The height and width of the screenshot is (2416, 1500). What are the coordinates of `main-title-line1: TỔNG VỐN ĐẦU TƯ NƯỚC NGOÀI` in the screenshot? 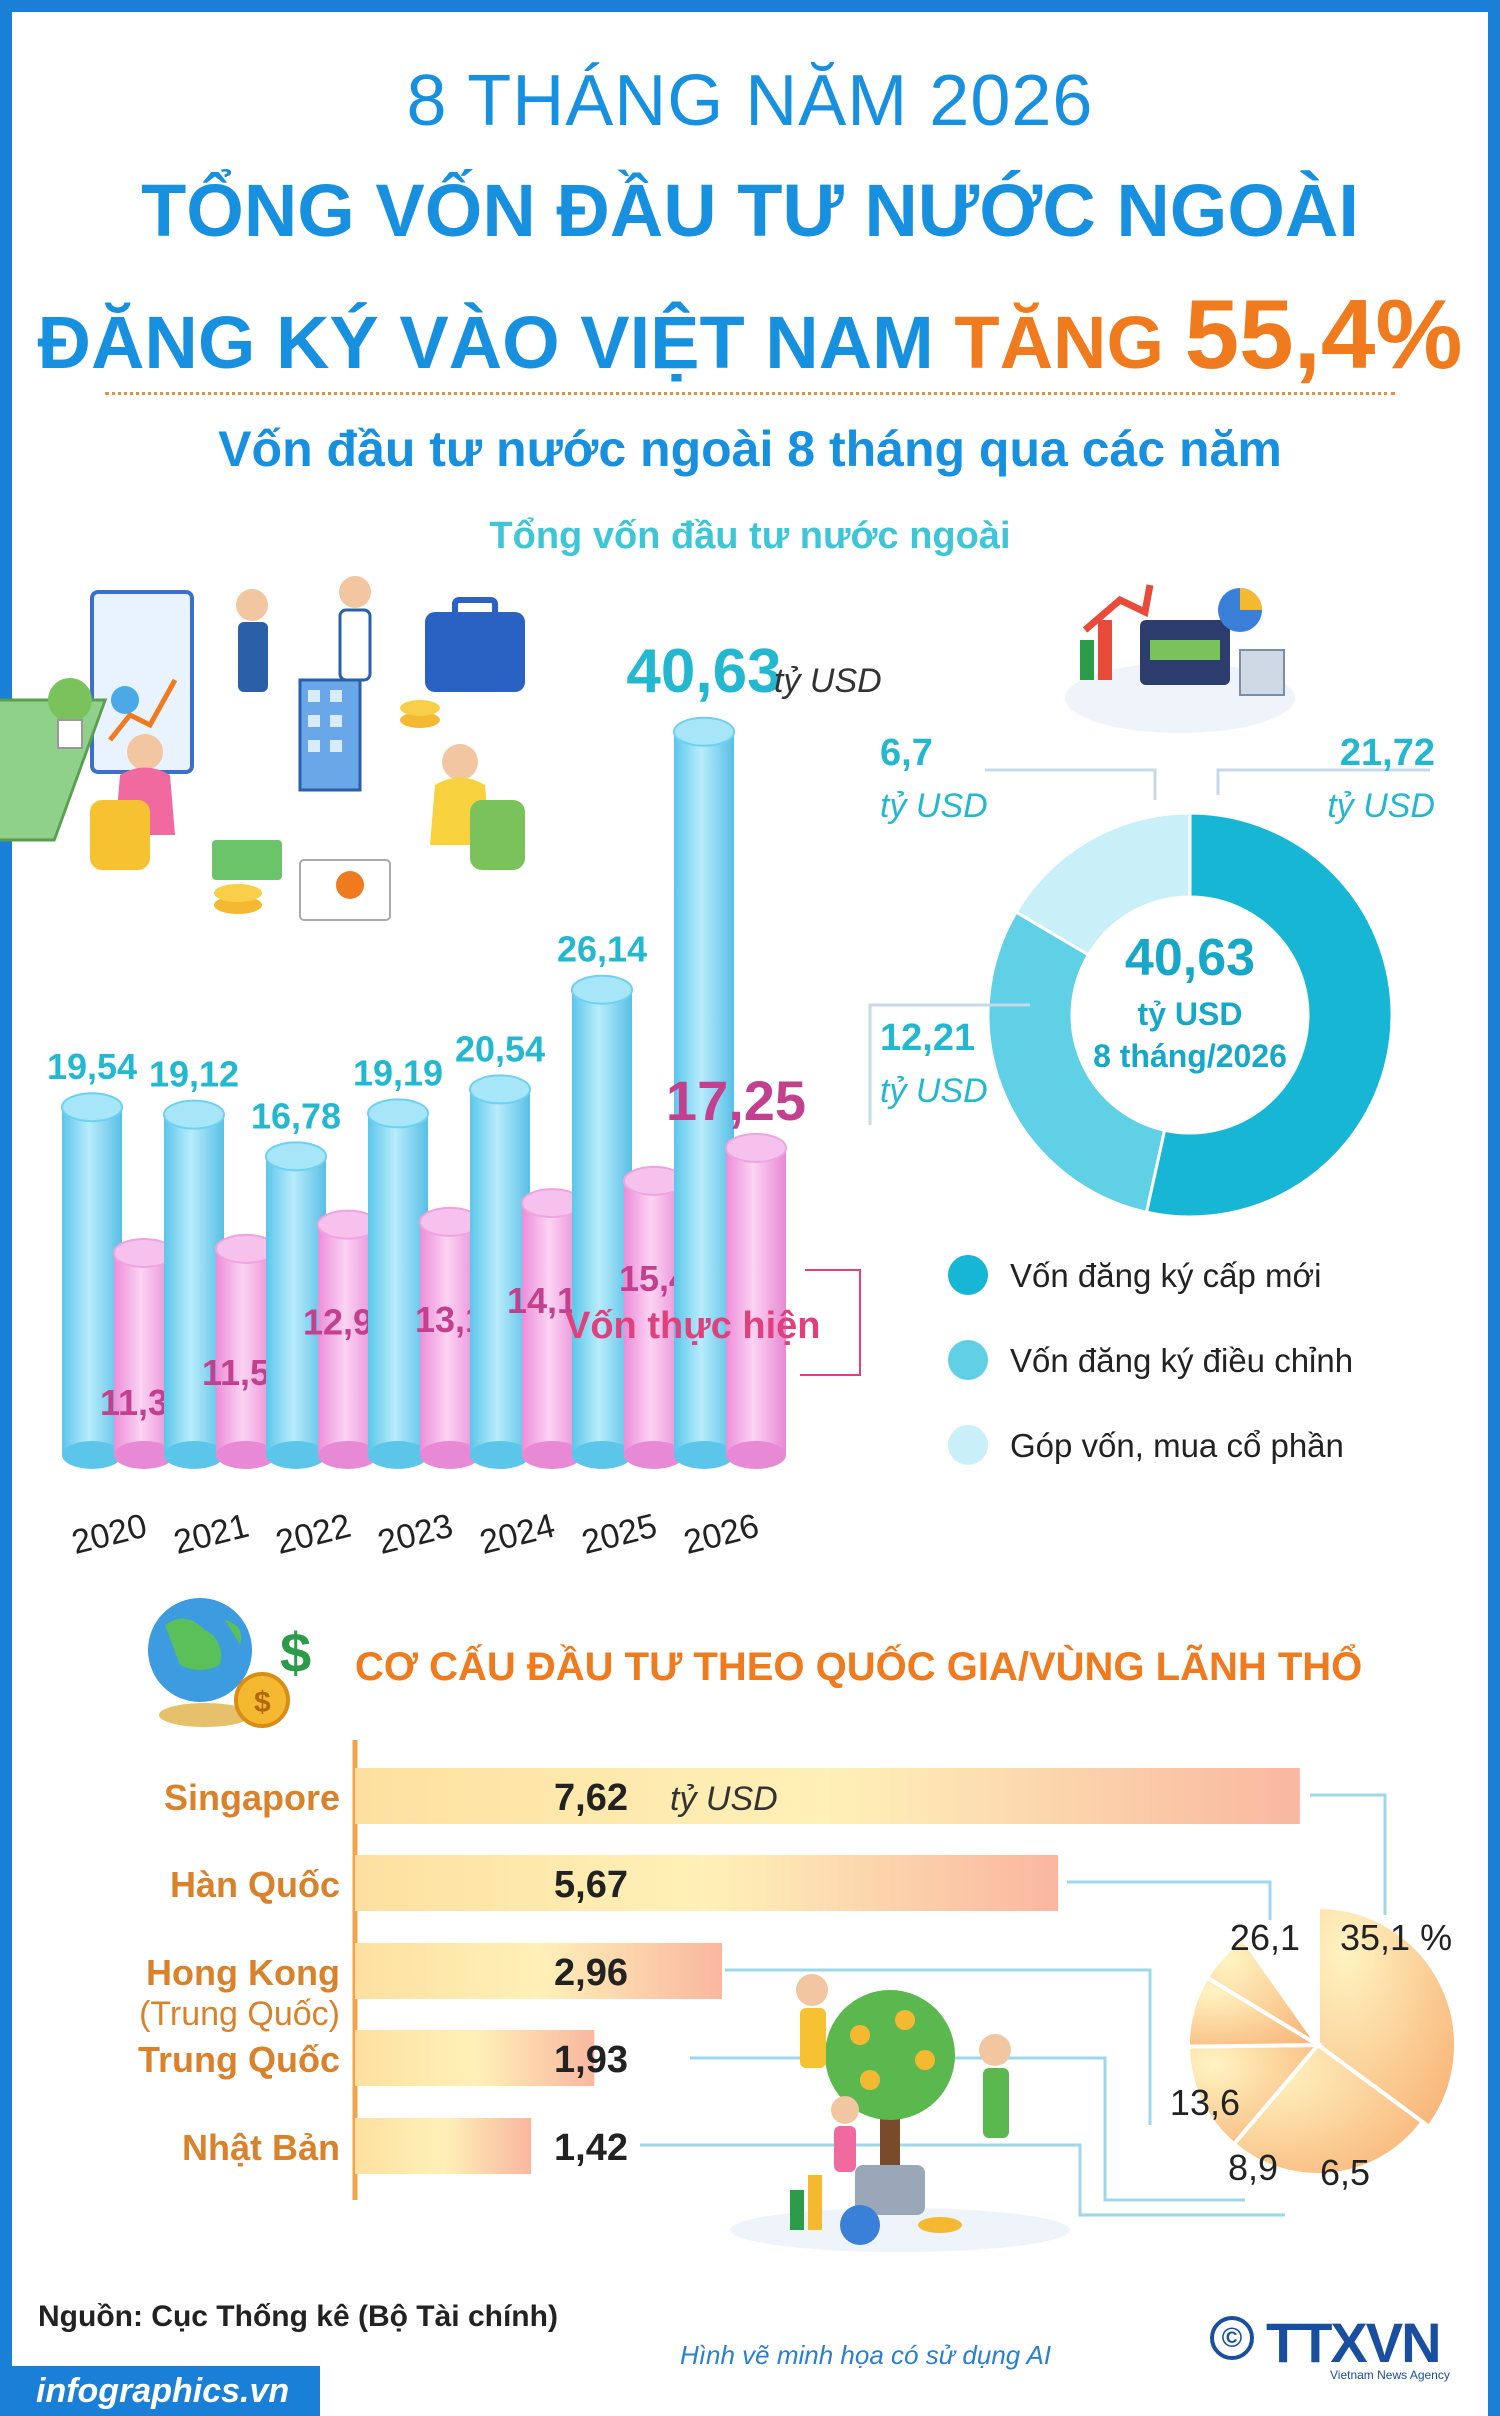 It's located at (750, 210).